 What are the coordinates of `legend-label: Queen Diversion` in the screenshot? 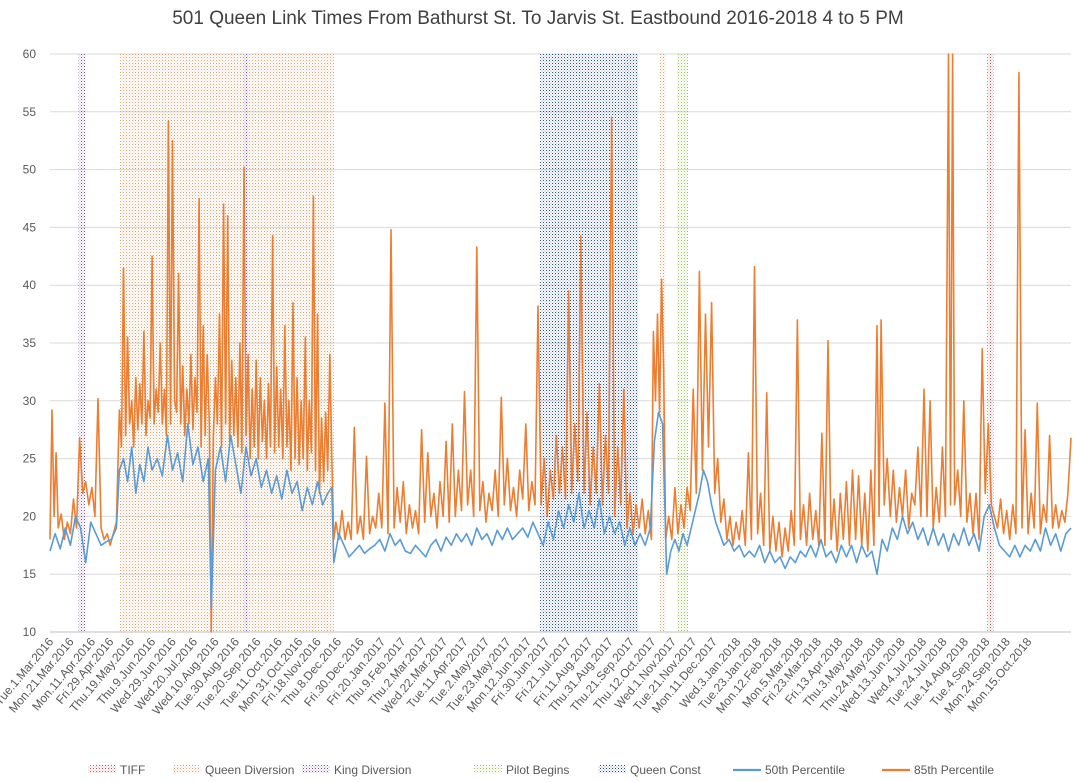 It's located at (249, 770).